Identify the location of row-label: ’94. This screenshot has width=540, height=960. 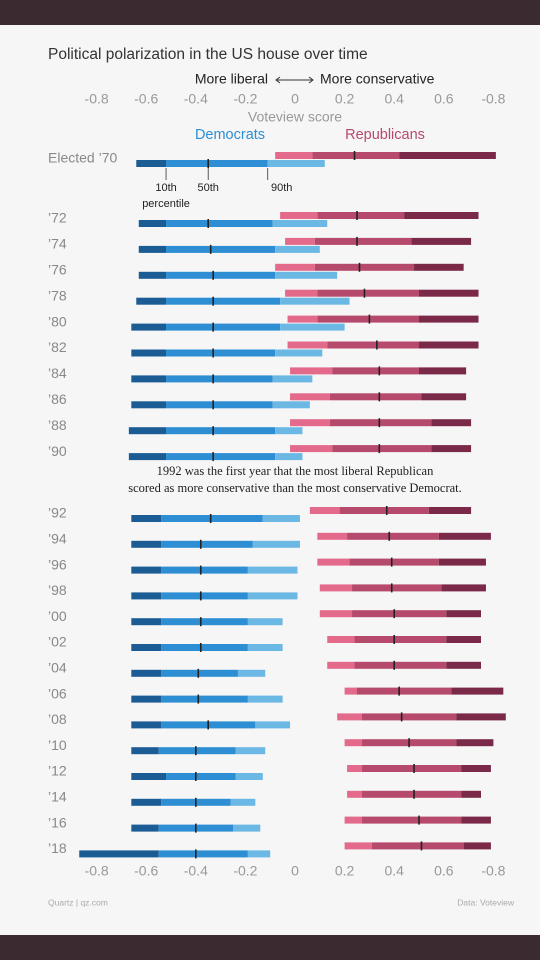
(57, 539).